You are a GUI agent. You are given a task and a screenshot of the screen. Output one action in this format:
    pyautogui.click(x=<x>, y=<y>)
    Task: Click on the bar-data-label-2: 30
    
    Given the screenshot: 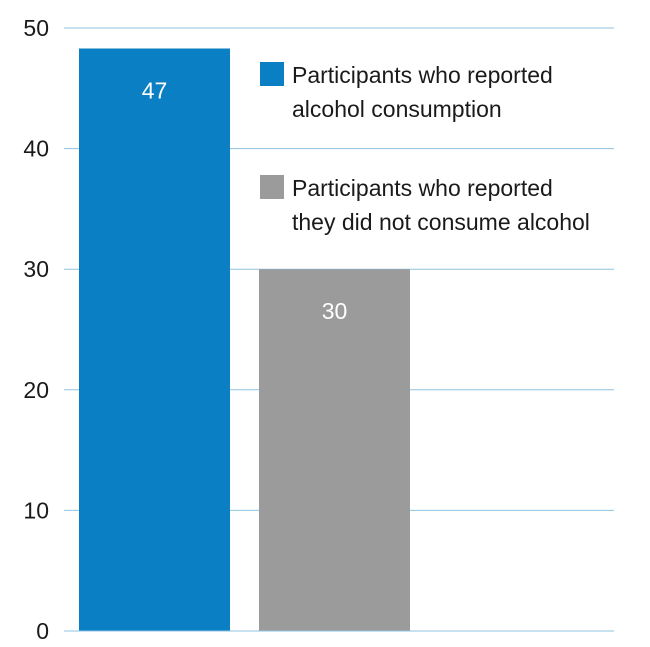 What is the action you would take?
    pyautogui.click(x=335, y=311)
    